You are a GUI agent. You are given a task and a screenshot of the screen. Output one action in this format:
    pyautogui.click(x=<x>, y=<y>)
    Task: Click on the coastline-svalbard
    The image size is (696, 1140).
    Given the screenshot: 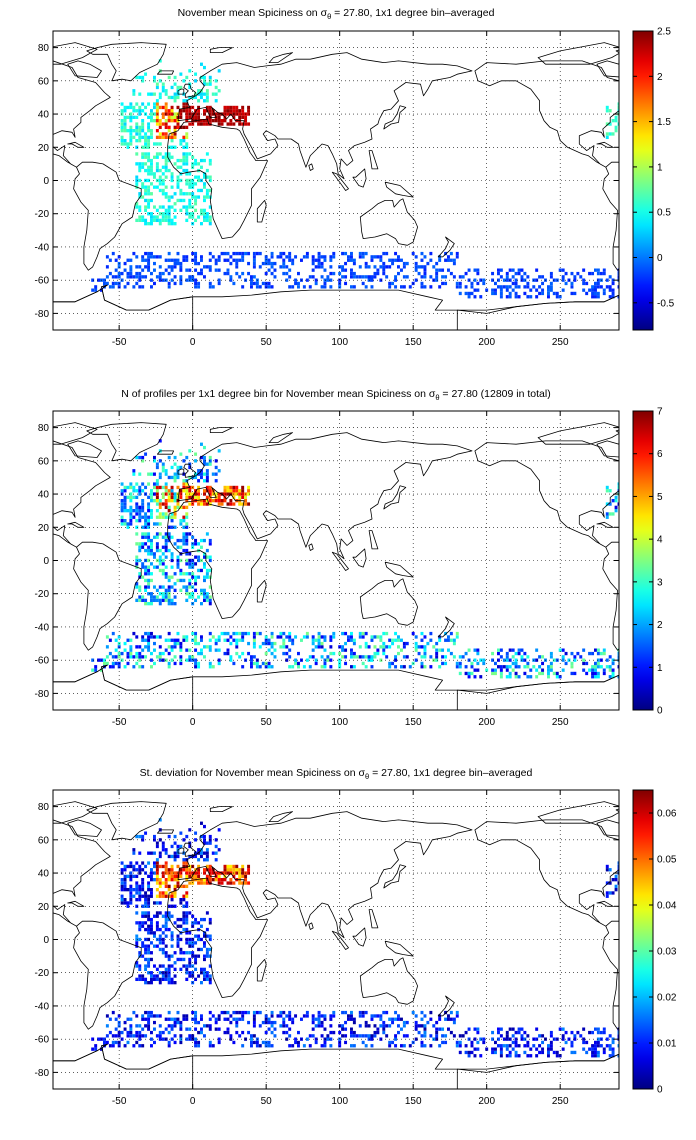 What is the action you would take?
    pyautogui.click(x=221, y=430)
    